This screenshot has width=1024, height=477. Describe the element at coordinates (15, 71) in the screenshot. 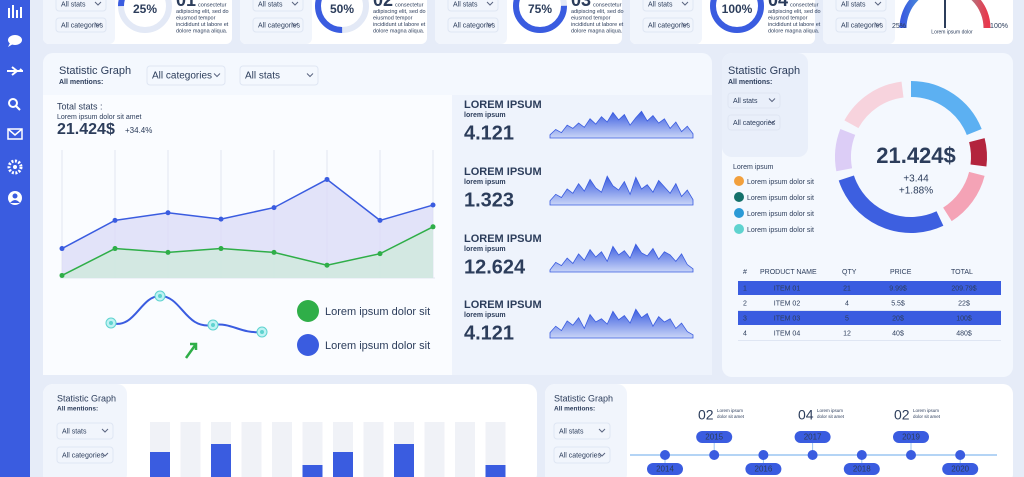

I see `icon-plane` at that location.